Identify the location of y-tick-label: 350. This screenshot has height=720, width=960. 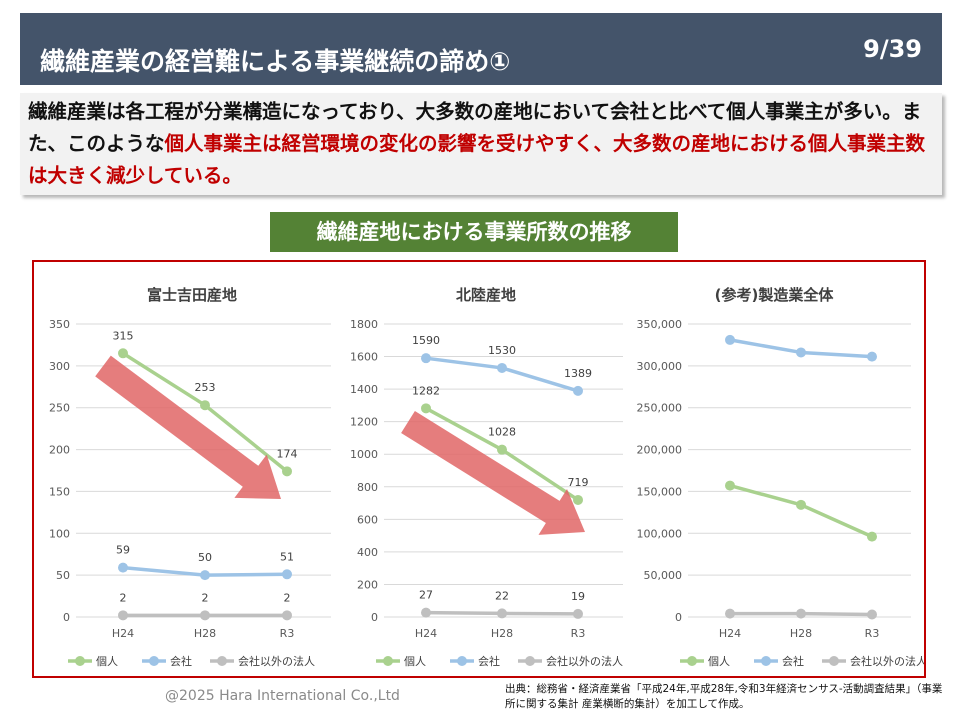
(59, 324).